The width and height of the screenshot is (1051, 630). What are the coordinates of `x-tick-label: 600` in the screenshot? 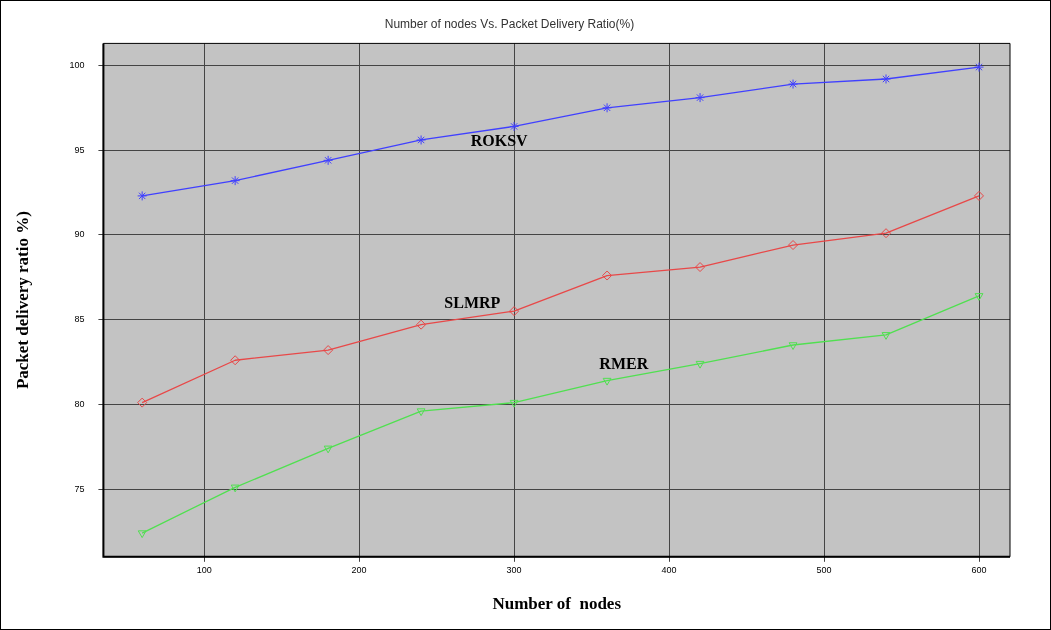 It's located at (979, 569).